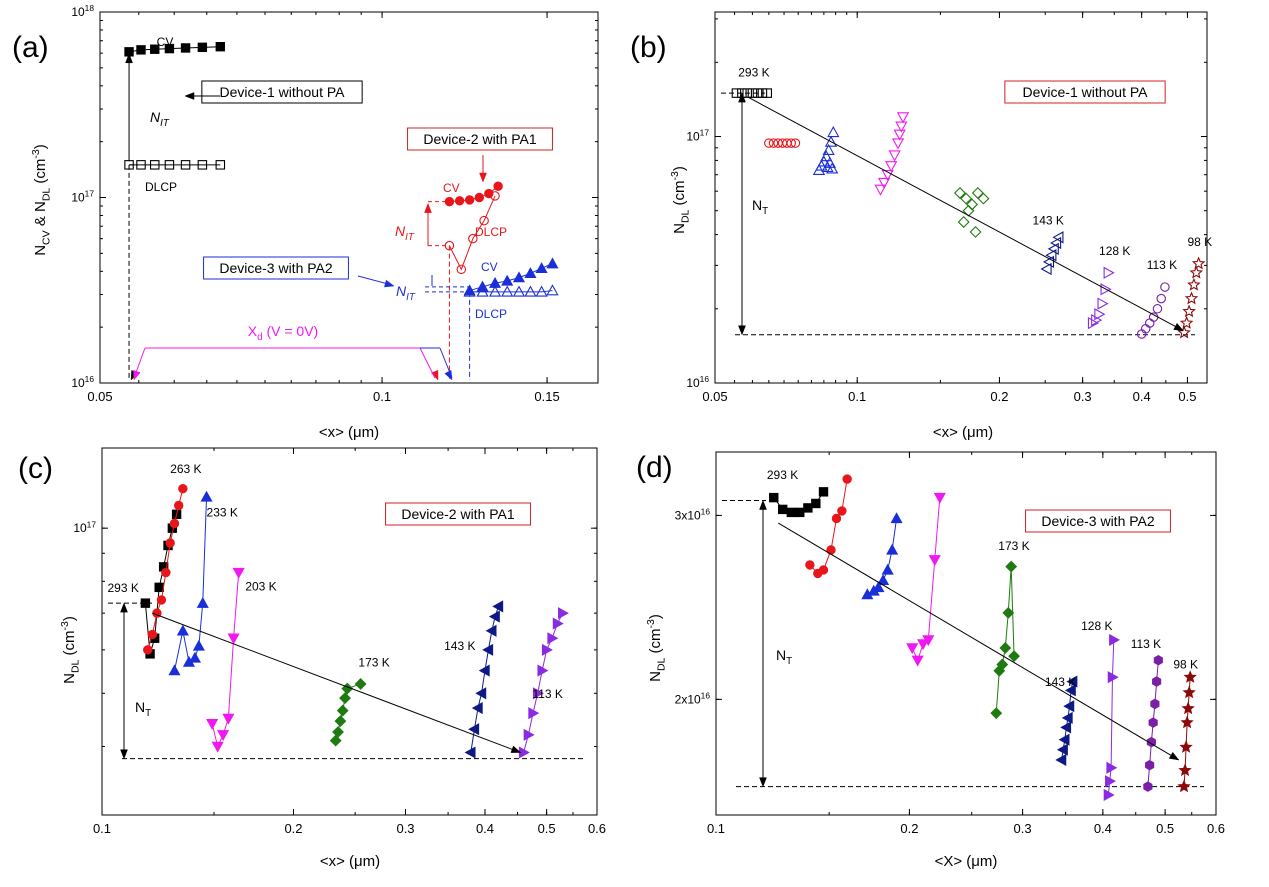 This screenshot has height=887, width=1269. What do you see at coordinates (161, 584) in the screenshot?
I see `series-293-k` at bounding box center [161, 584].